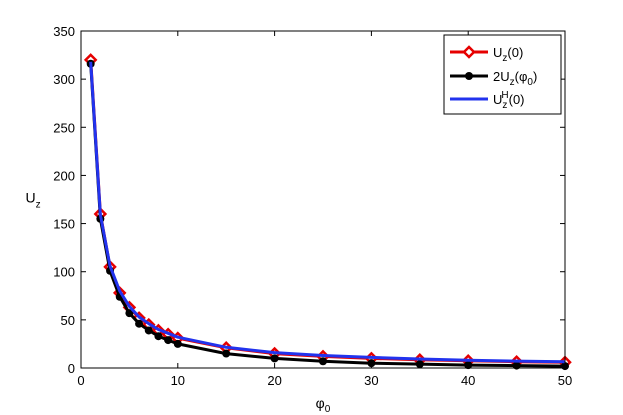 The image size is (623, 415). Describe the element at coordinates (38, 205) in the screenshot. I see `y-axis-label-sub: z` at that location.